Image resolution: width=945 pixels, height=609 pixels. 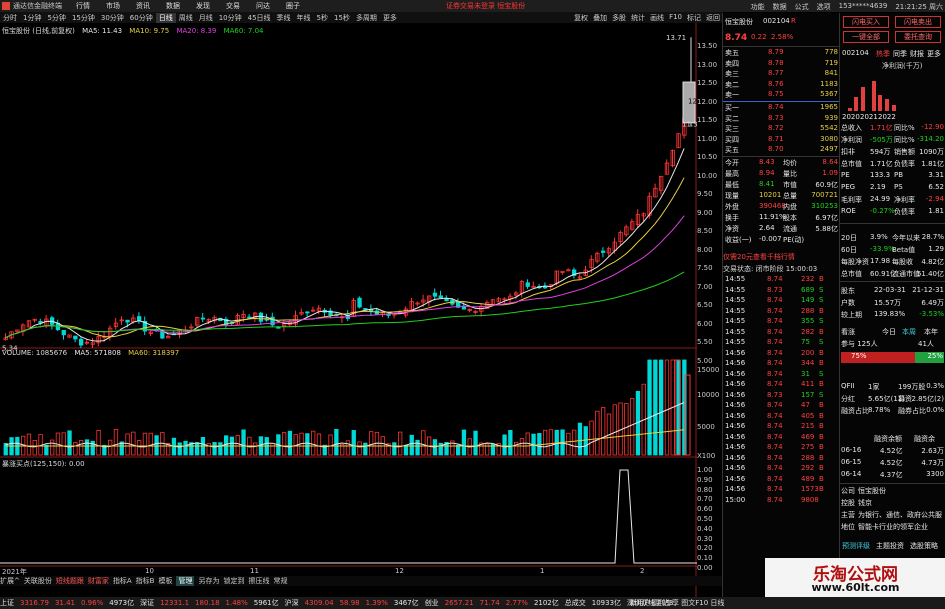 I want to click on period-tab: 多周期, so click(x=366, y=17).